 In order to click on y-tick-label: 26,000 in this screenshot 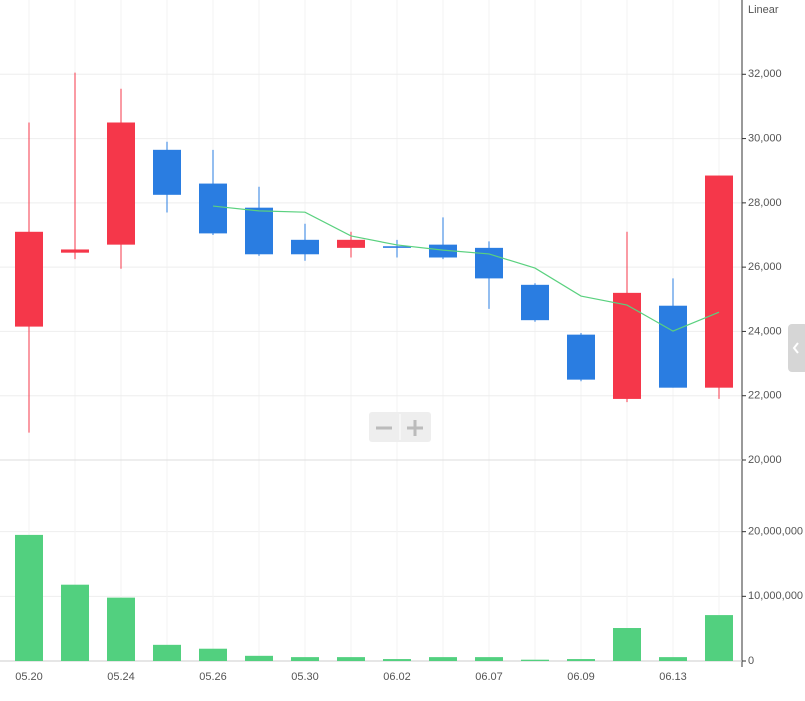, I will do `click(765, 267)`.